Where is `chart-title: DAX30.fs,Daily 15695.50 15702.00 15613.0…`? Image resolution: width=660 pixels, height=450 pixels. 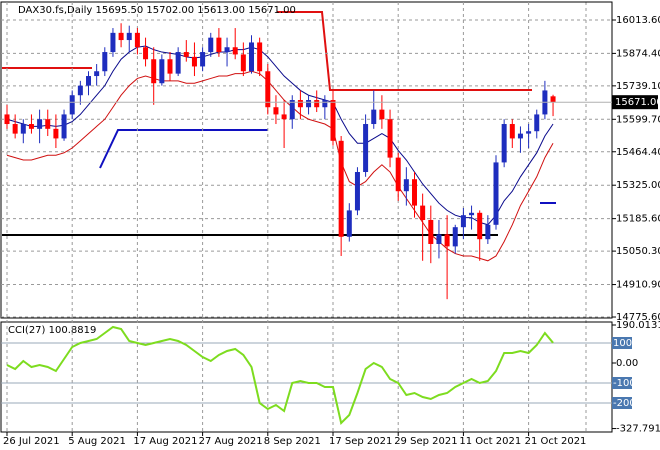 chart-title: DAX30.fs,Daily 15695.50 15702.00 15613.0… is located at coordinates (157, 10).